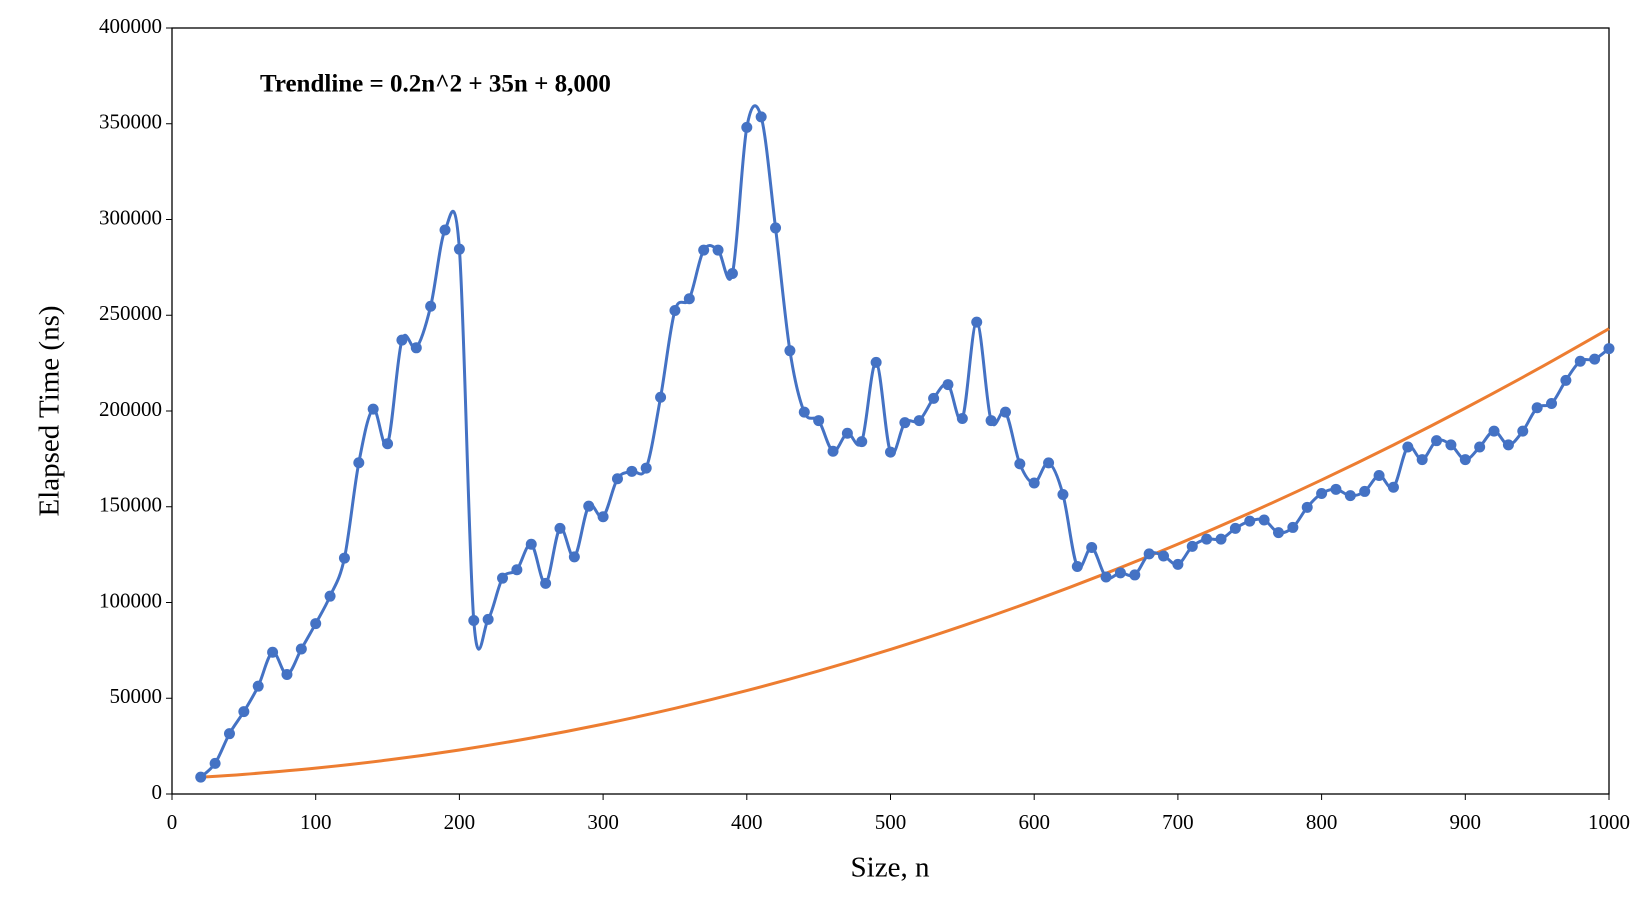 The height and width of the screenshot is (909, 1652). Describe the element at coordinates (50, 410) in the screenshot. I see `y-axis-title: Elapsed Time (ns)` at that location.